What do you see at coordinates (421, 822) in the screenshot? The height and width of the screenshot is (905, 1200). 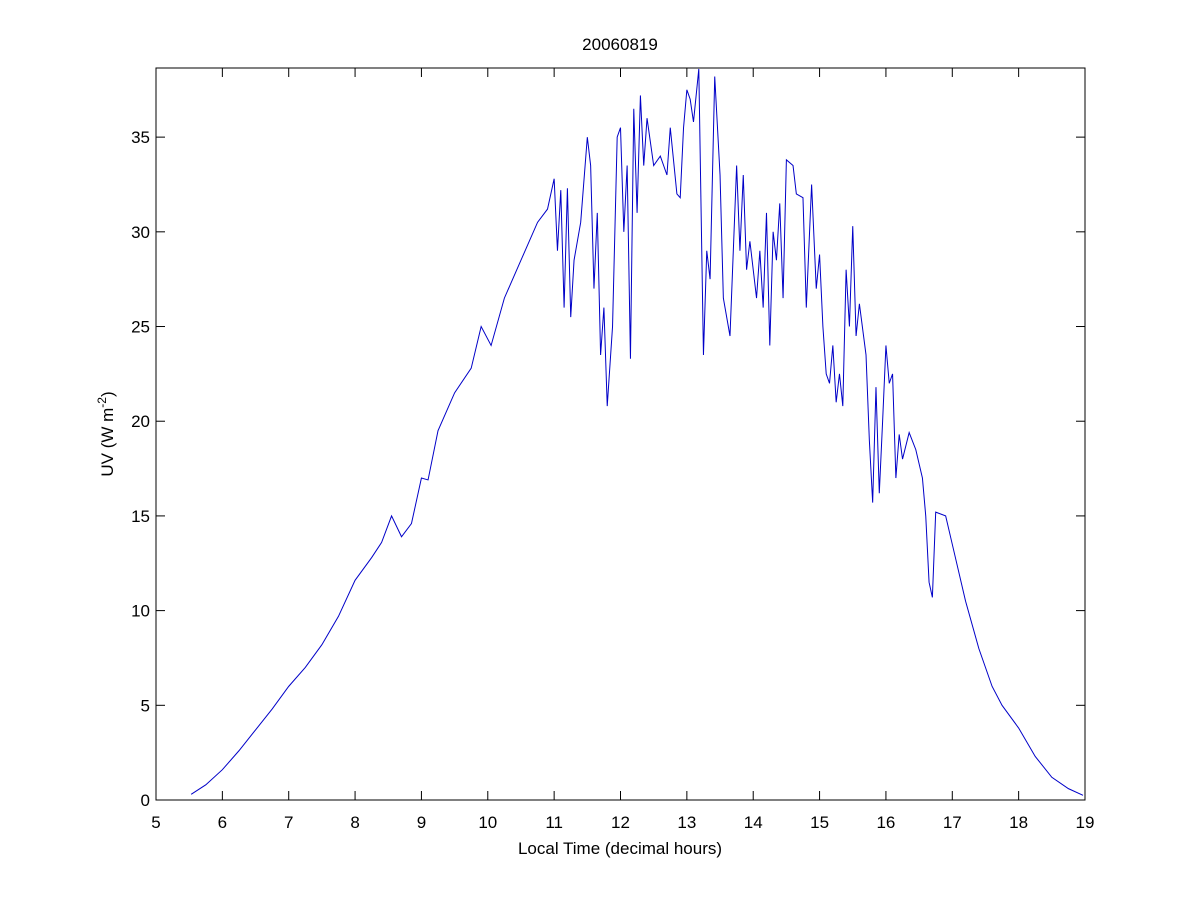 I see `x-tick-label: 9` at bounding box center [421, 822].